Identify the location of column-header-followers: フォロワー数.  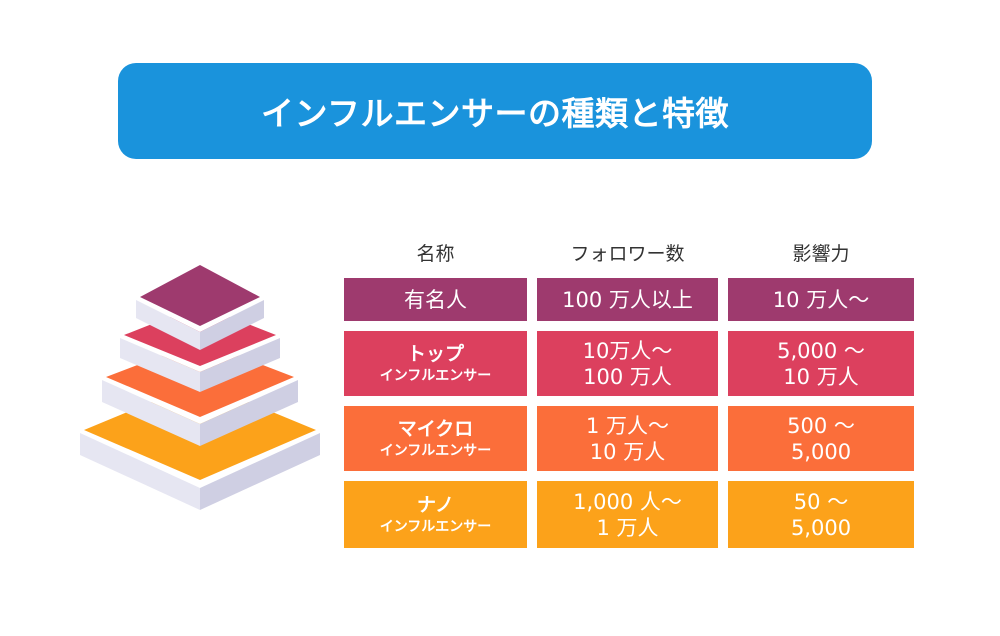
(627, 254).